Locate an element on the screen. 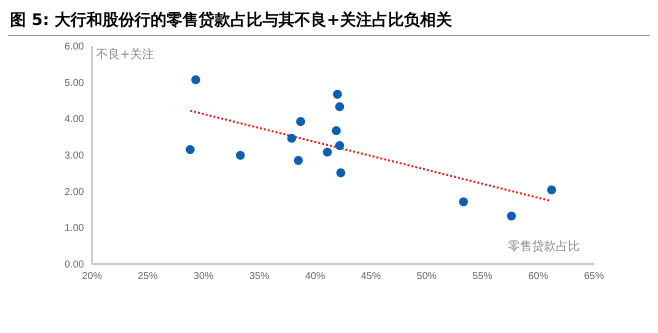 This screenshot has width=658, height=333. y-tick-label: 3.00 is located at coordinates (74, 156).